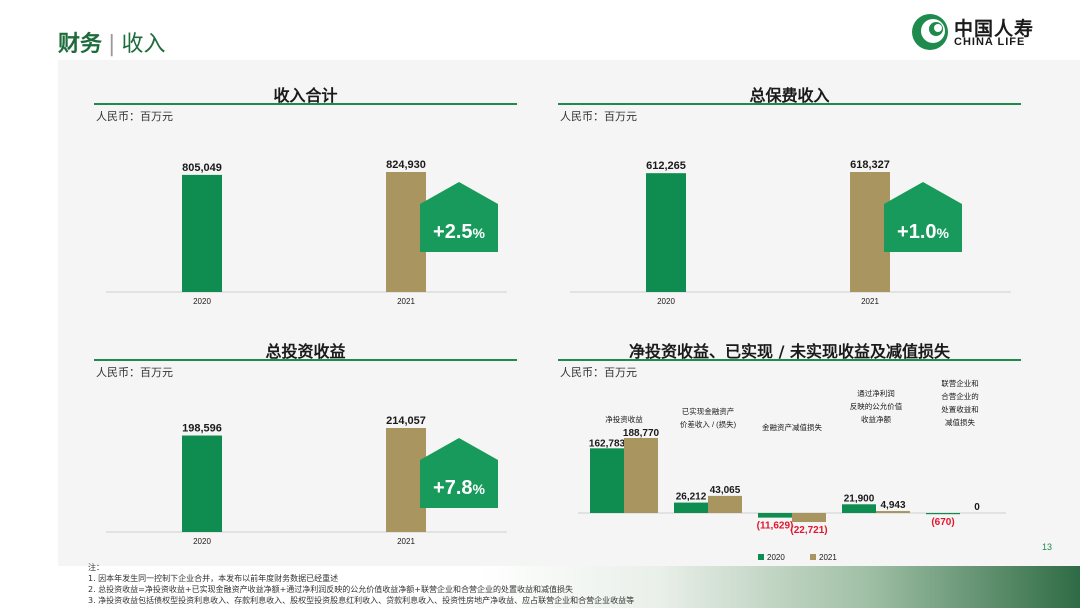 Image resolution: width=1080 pixels, height=608 pixels. I want to click on page-number: 13, so click(1047, 547).